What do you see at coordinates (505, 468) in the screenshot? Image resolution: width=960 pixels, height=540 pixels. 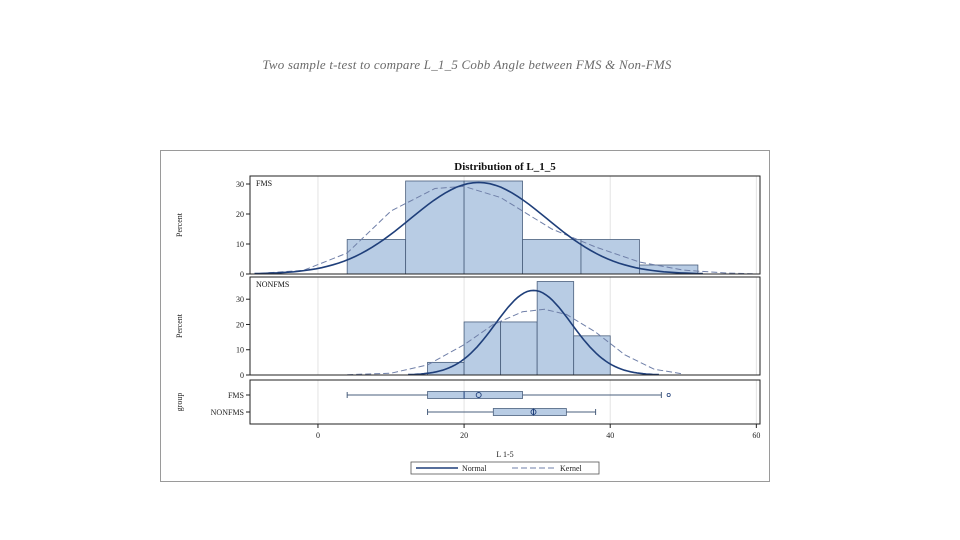 I see `legend-box` at bounding box center [505, 468].